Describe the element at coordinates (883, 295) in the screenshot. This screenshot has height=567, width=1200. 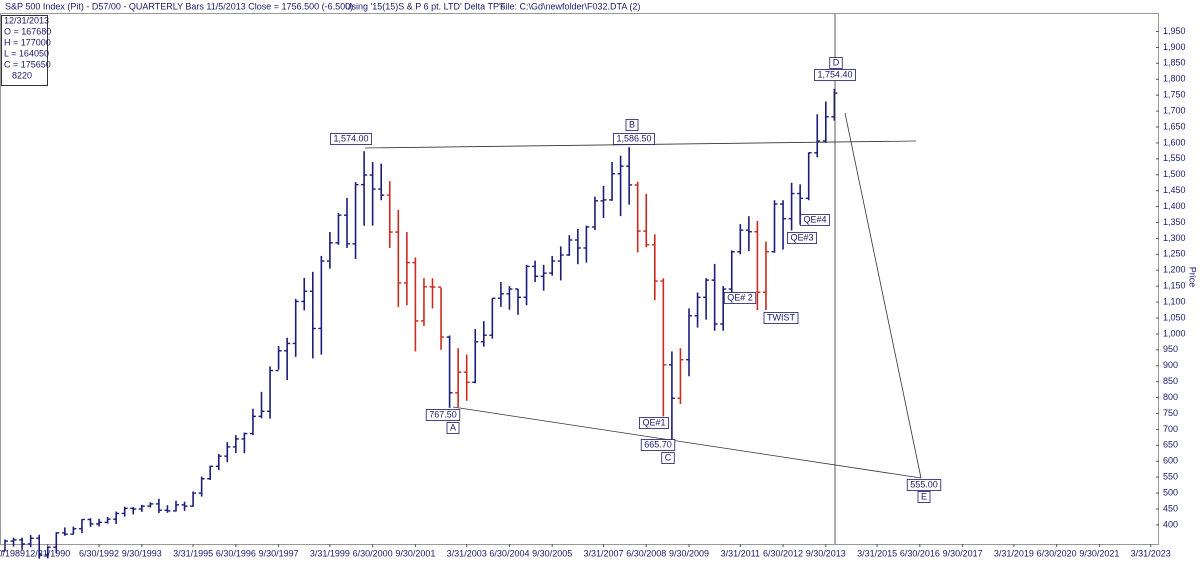
I see `projection-line` at that location.